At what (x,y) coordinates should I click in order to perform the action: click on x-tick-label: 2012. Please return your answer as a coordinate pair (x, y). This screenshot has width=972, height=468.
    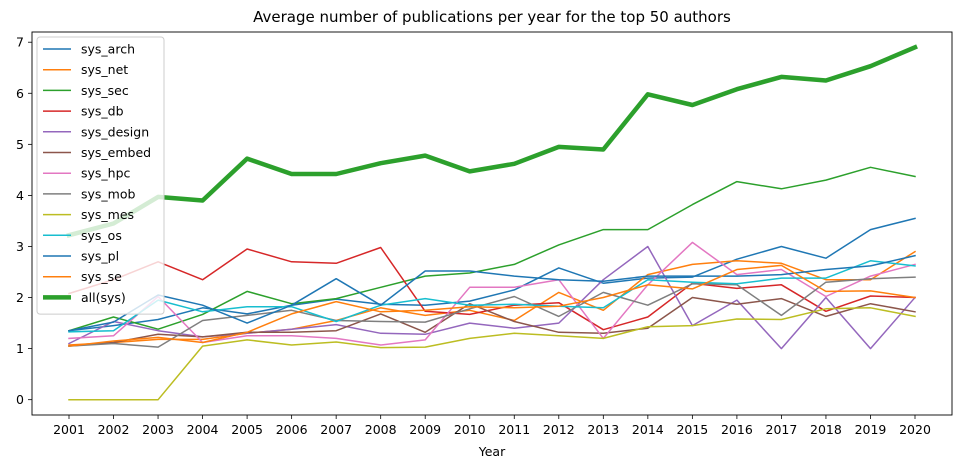
    Looking at the image, I should click on (559, 429).